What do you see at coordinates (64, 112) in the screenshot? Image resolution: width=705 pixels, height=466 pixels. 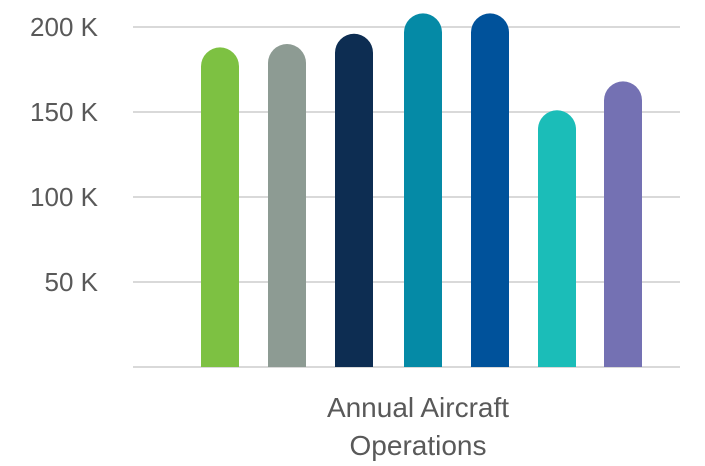 I see `y-tick-label: 150 K` at bounding box center [64, 112].